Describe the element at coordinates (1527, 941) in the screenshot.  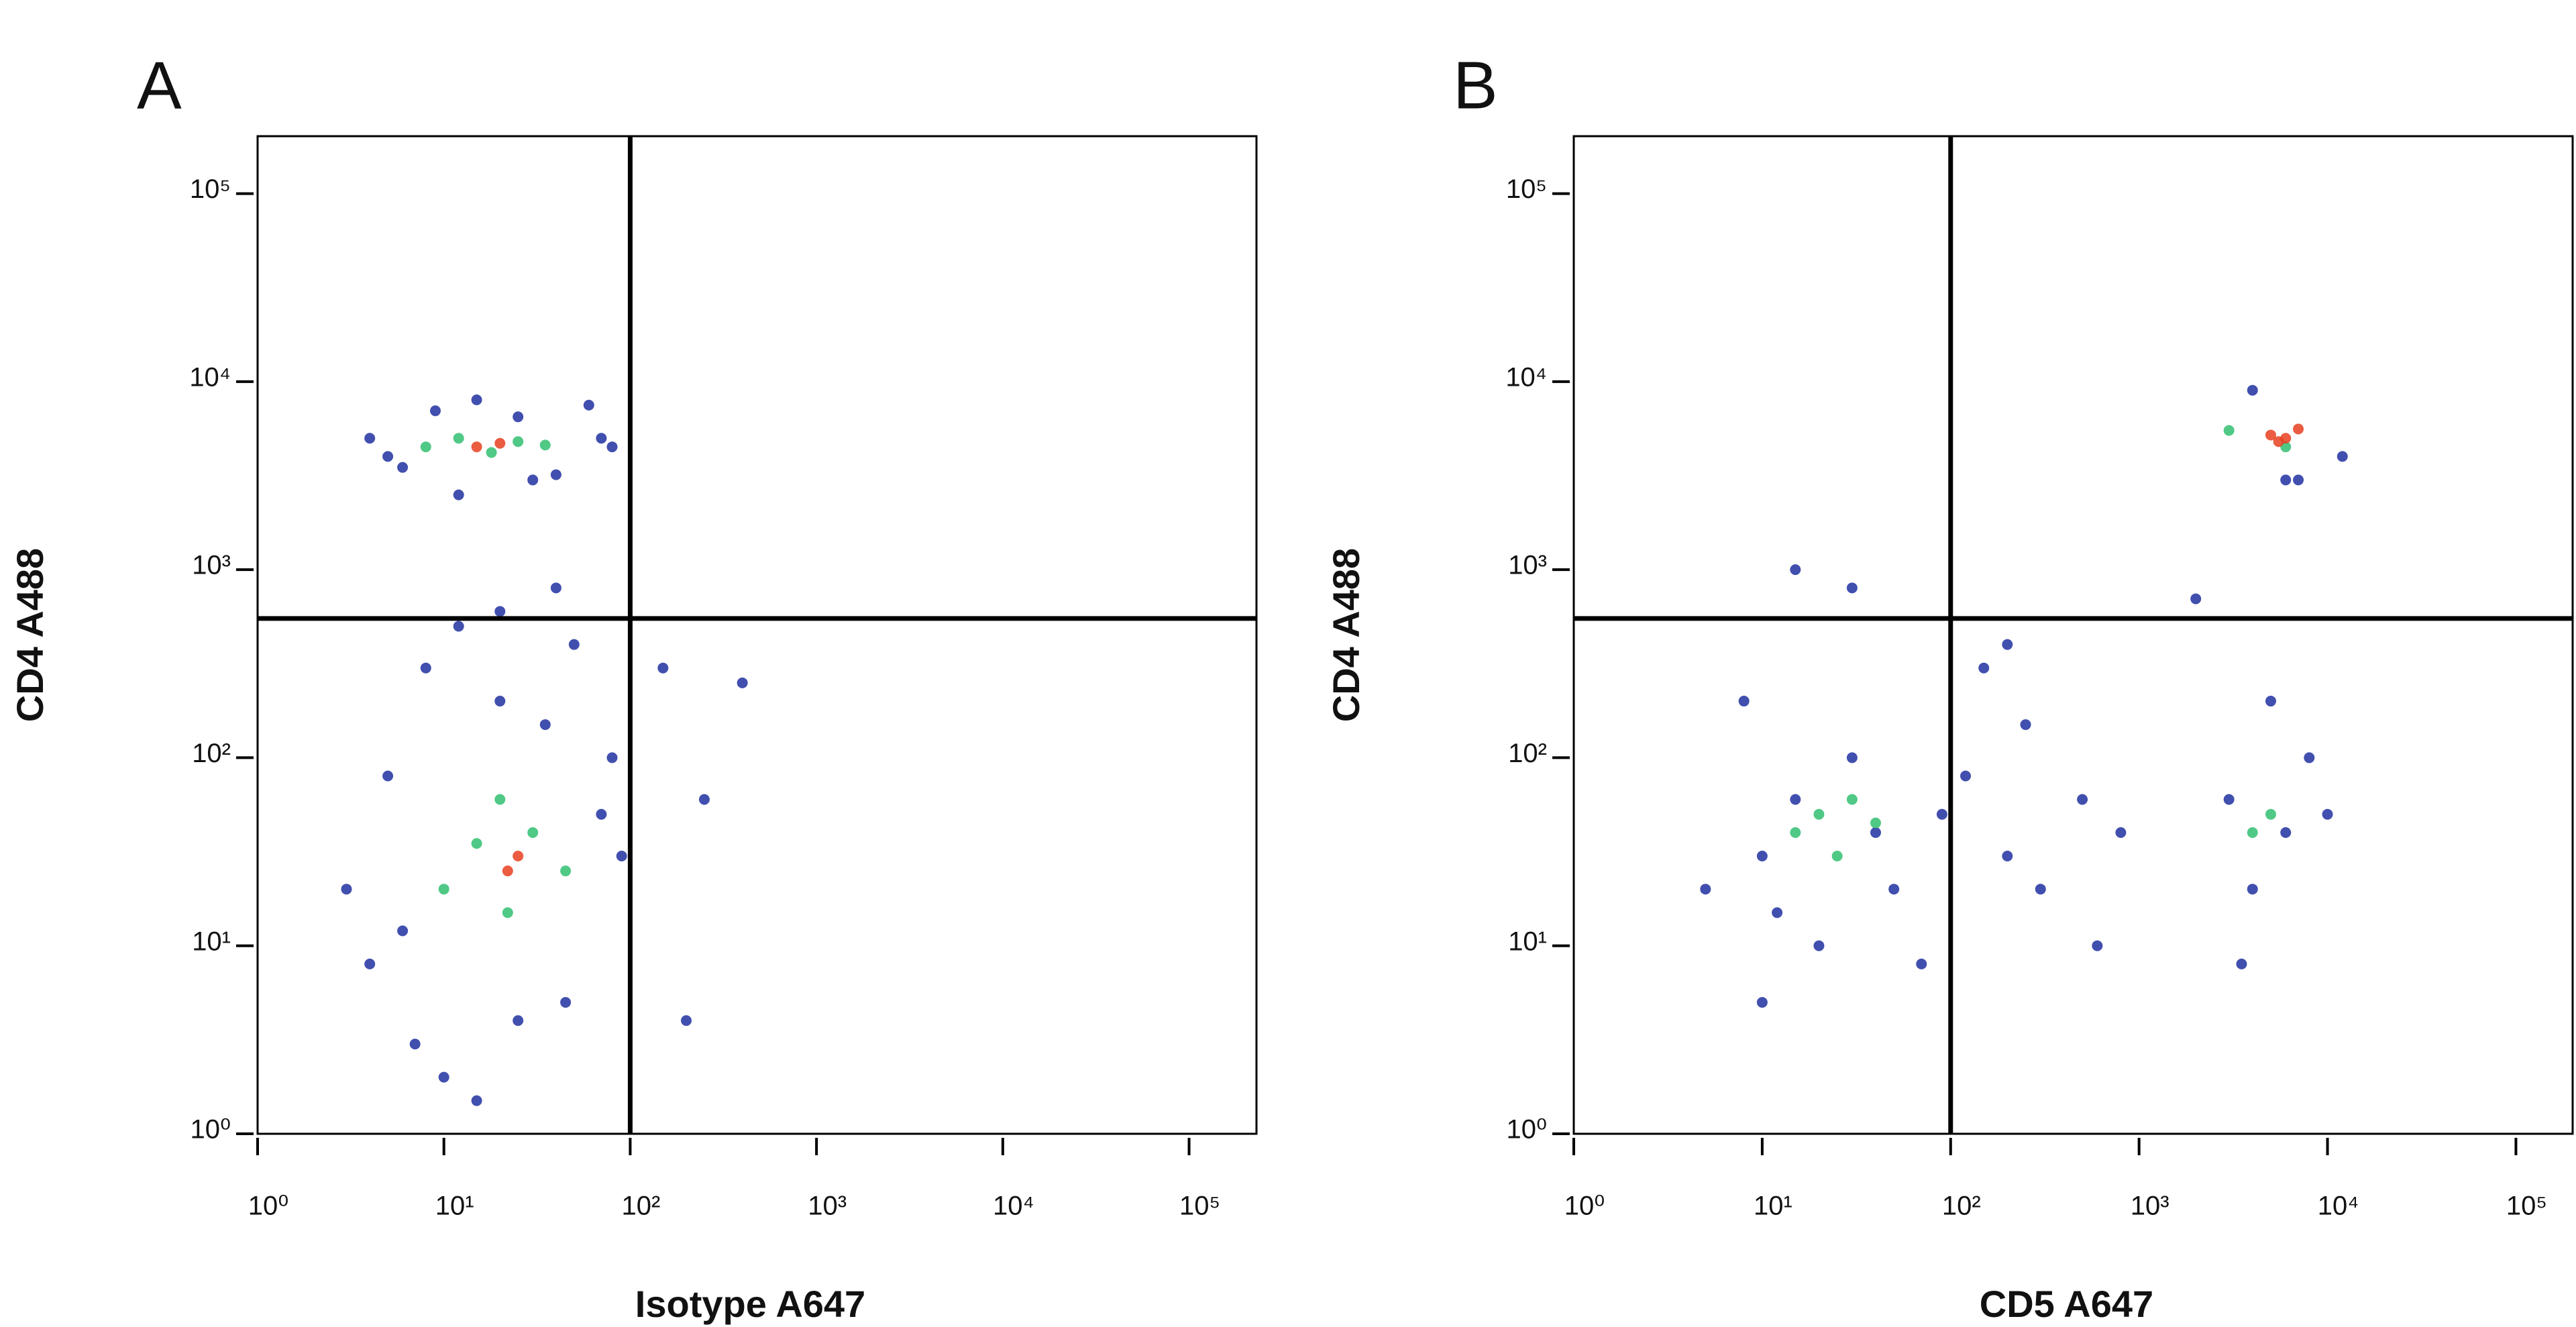
I see `y-tick-label: 10¹` at that location.